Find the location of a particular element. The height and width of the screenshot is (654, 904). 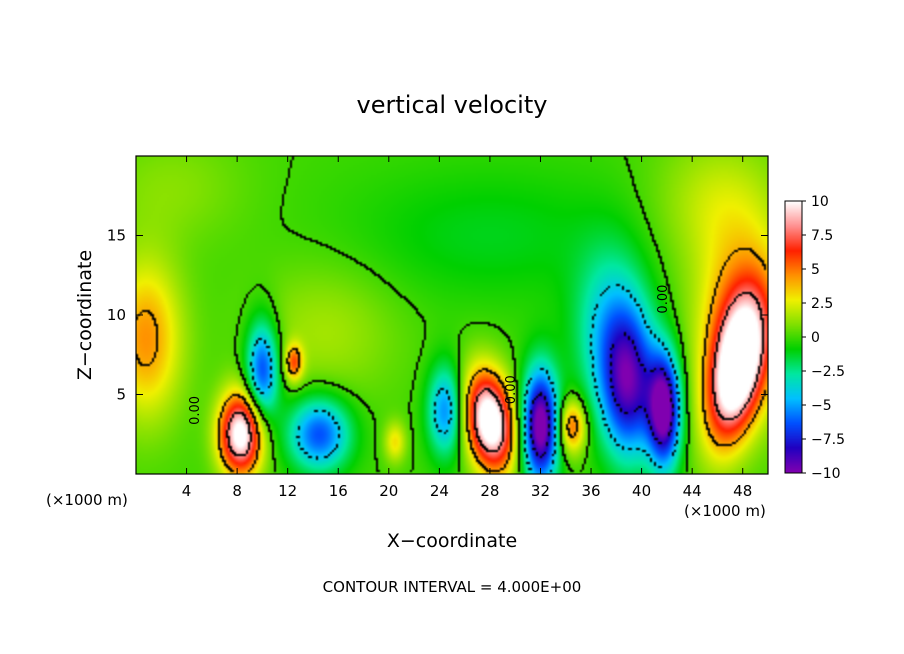

x-tick-label: 36 is located at coordinates (590, 491).